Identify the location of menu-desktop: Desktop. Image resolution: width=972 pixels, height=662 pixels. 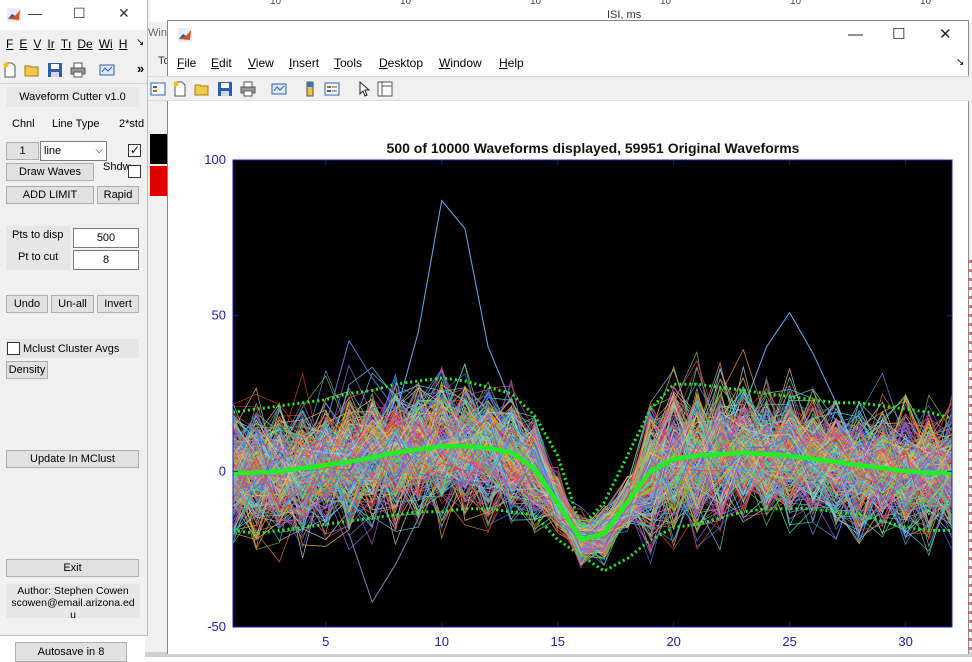
(401, 63).